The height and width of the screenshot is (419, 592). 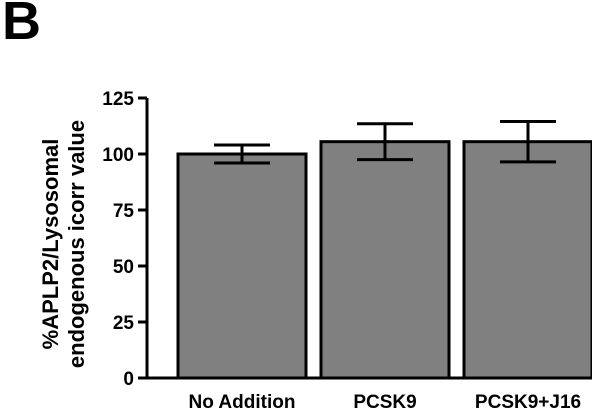 I want to click on y-axis-label: %APLP2/Lysosomal endogenous icorr value, so click(x=63, y=244).